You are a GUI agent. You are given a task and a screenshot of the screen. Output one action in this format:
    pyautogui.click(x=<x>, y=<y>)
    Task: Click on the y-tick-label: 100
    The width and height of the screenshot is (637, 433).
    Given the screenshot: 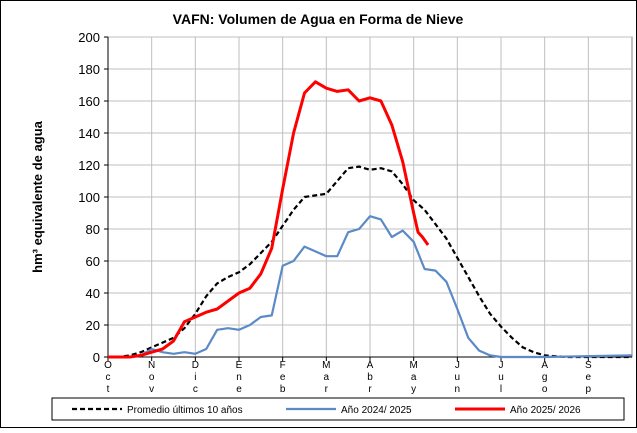 What is the action you would take?
    pyautogui.click(x=89, y=197)
    